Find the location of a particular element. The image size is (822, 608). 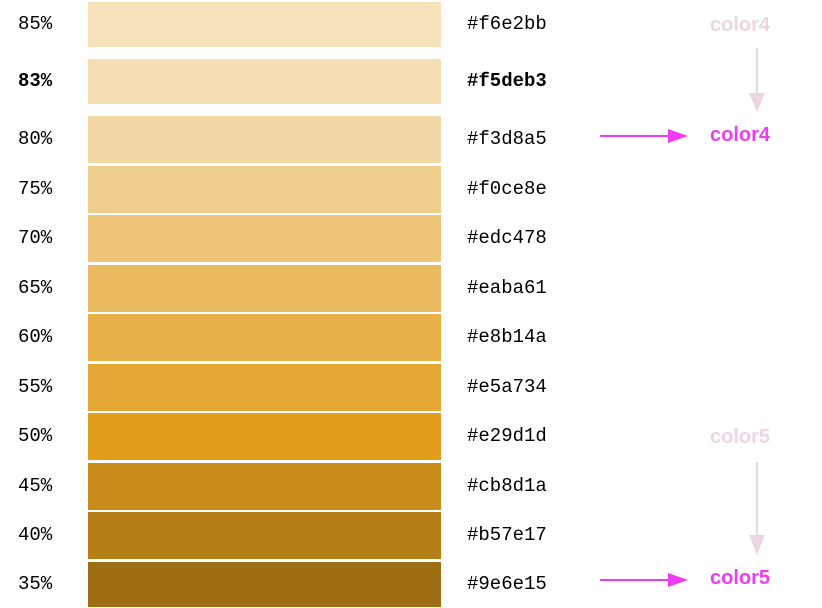

hex-label: #edc478 is located at coordinates (507, 238).